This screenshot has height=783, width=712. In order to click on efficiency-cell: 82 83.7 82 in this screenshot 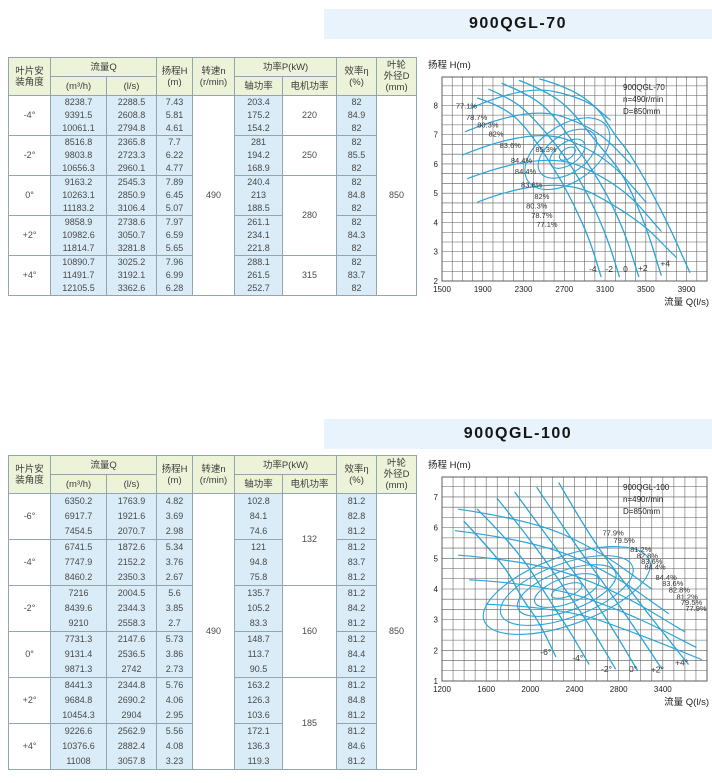, I will do `click(357, 275)`.